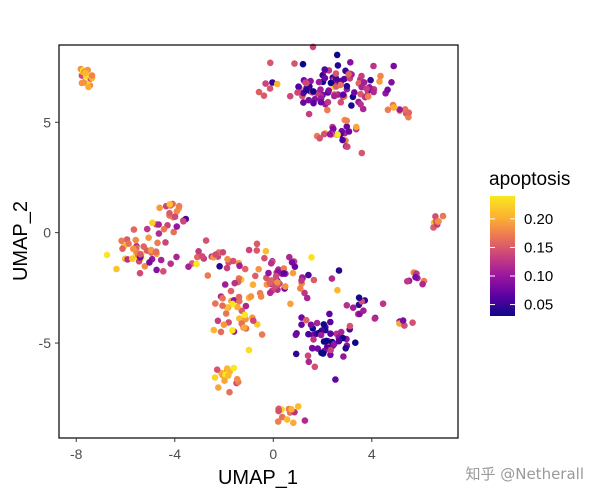  Describe the element at coordinates (76, 454) in the screenshot. I see `x-tick-label: -8` at that location.